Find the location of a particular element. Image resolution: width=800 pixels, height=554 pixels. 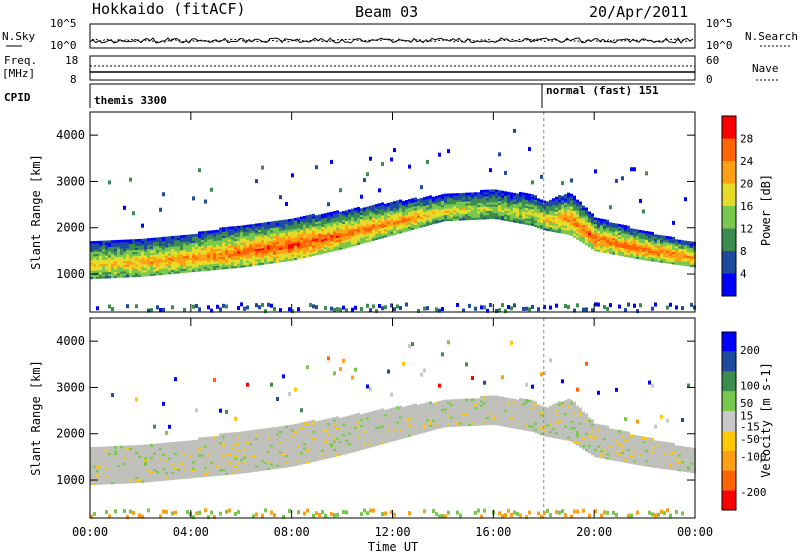

y-tick-label: 2000 is located at coordinates (70, 228).